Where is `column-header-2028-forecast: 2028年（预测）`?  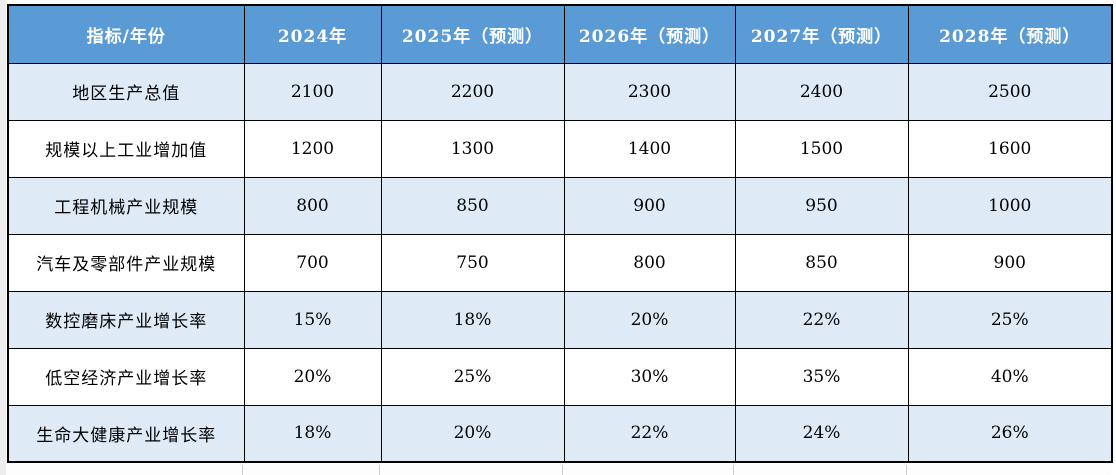 column-header-2028-forecast: 2028年（预测） is located at coordinates (1010, 34).